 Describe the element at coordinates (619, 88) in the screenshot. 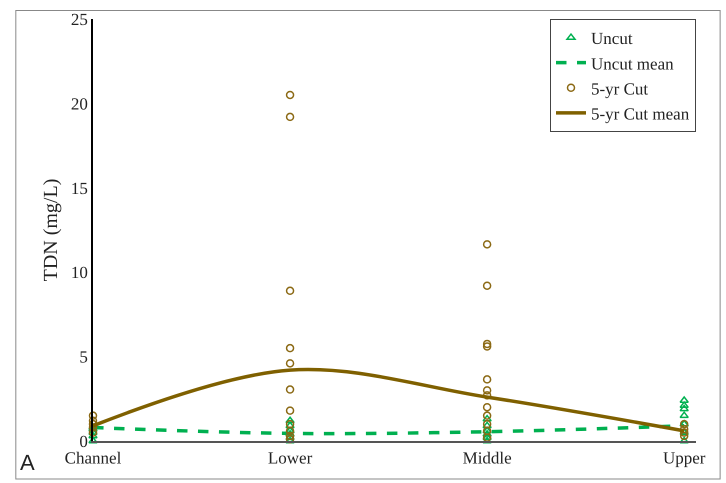

I see `legend-label: 5-yr Cut` at that location.